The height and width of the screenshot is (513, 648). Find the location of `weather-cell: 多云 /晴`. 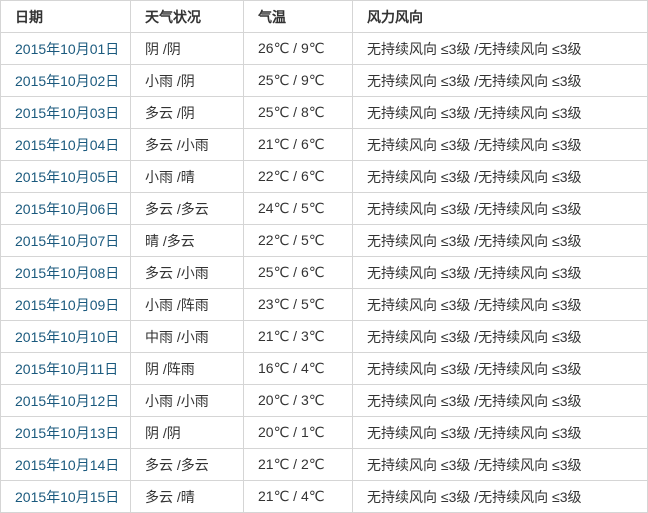

weather-cell: 多云 /晴 is located at coordinates (187, 496).